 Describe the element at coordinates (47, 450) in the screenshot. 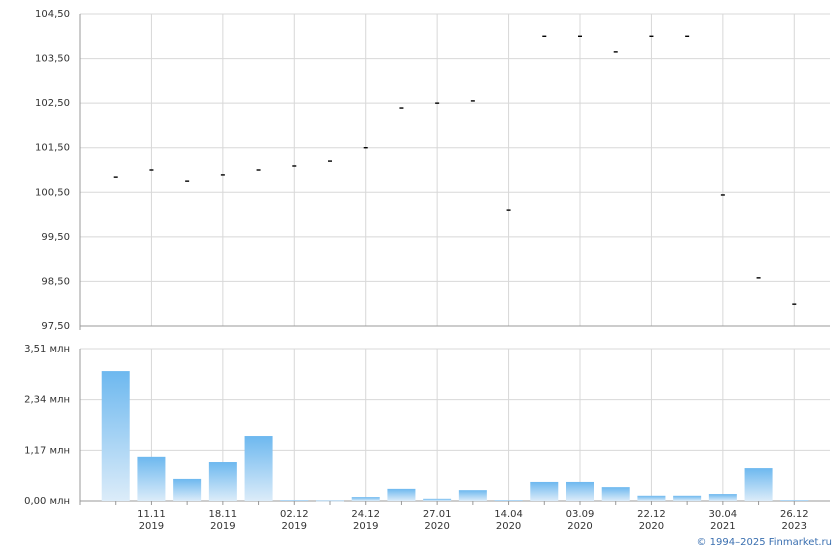

I see `y-tick-label: 1,17 млн` at that location.